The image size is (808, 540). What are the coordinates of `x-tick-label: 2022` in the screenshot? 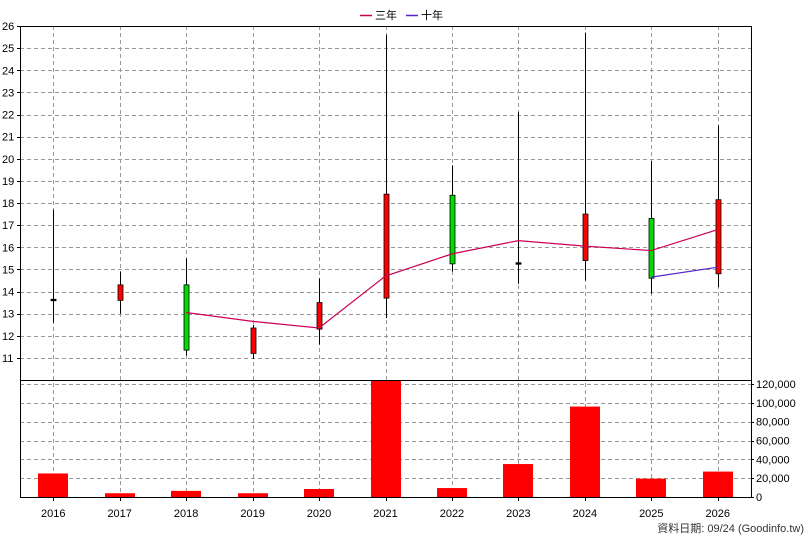 It's located at (452, 514).